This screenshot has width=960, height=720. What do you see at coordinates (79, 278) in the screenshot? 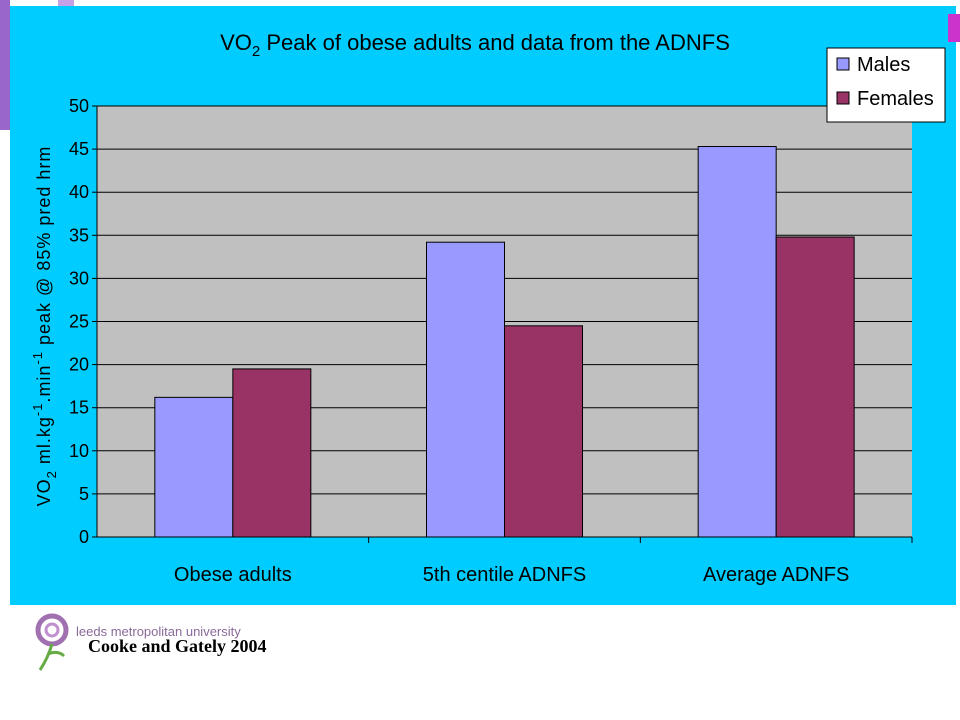
I see `y-tick-label: 30` at bounding box center [79, 278].